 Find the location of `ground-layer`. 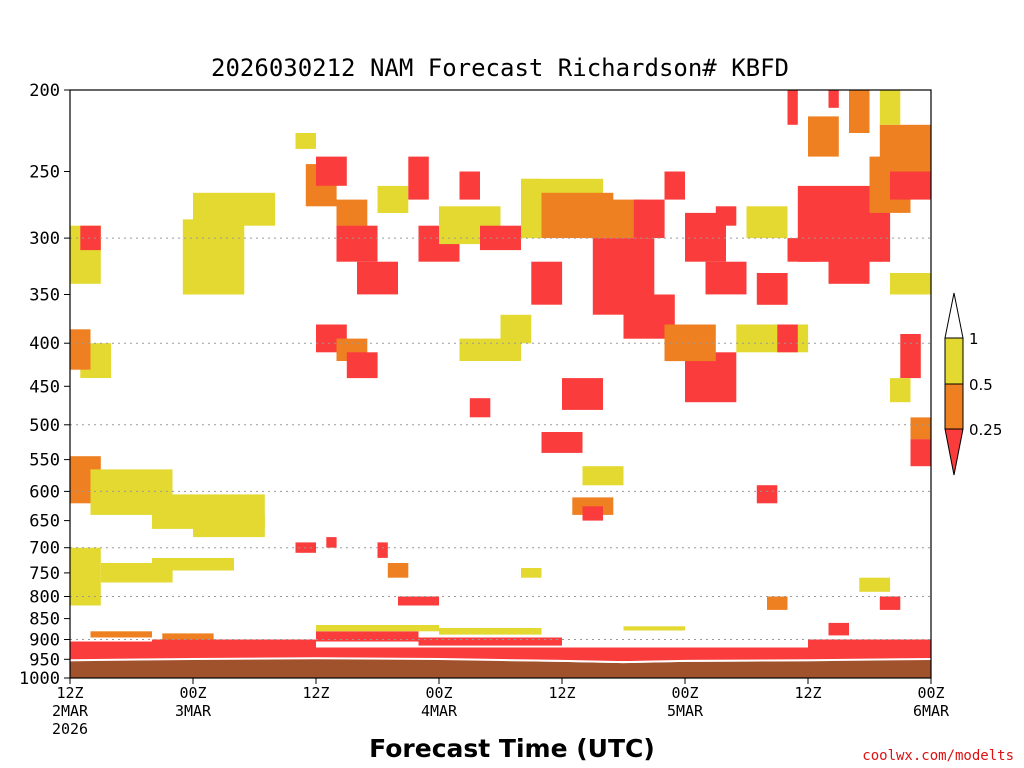

ground-layer is located at coordinates (500, 667).